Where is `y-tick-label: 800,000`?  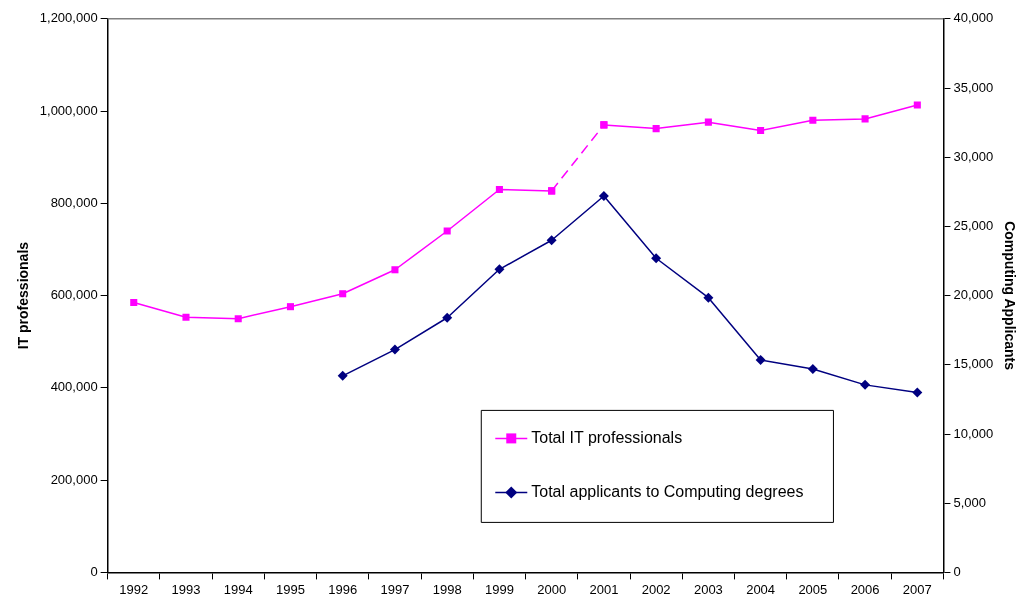
y-tick-label: 800,000 is located at coordinates (74, 202).